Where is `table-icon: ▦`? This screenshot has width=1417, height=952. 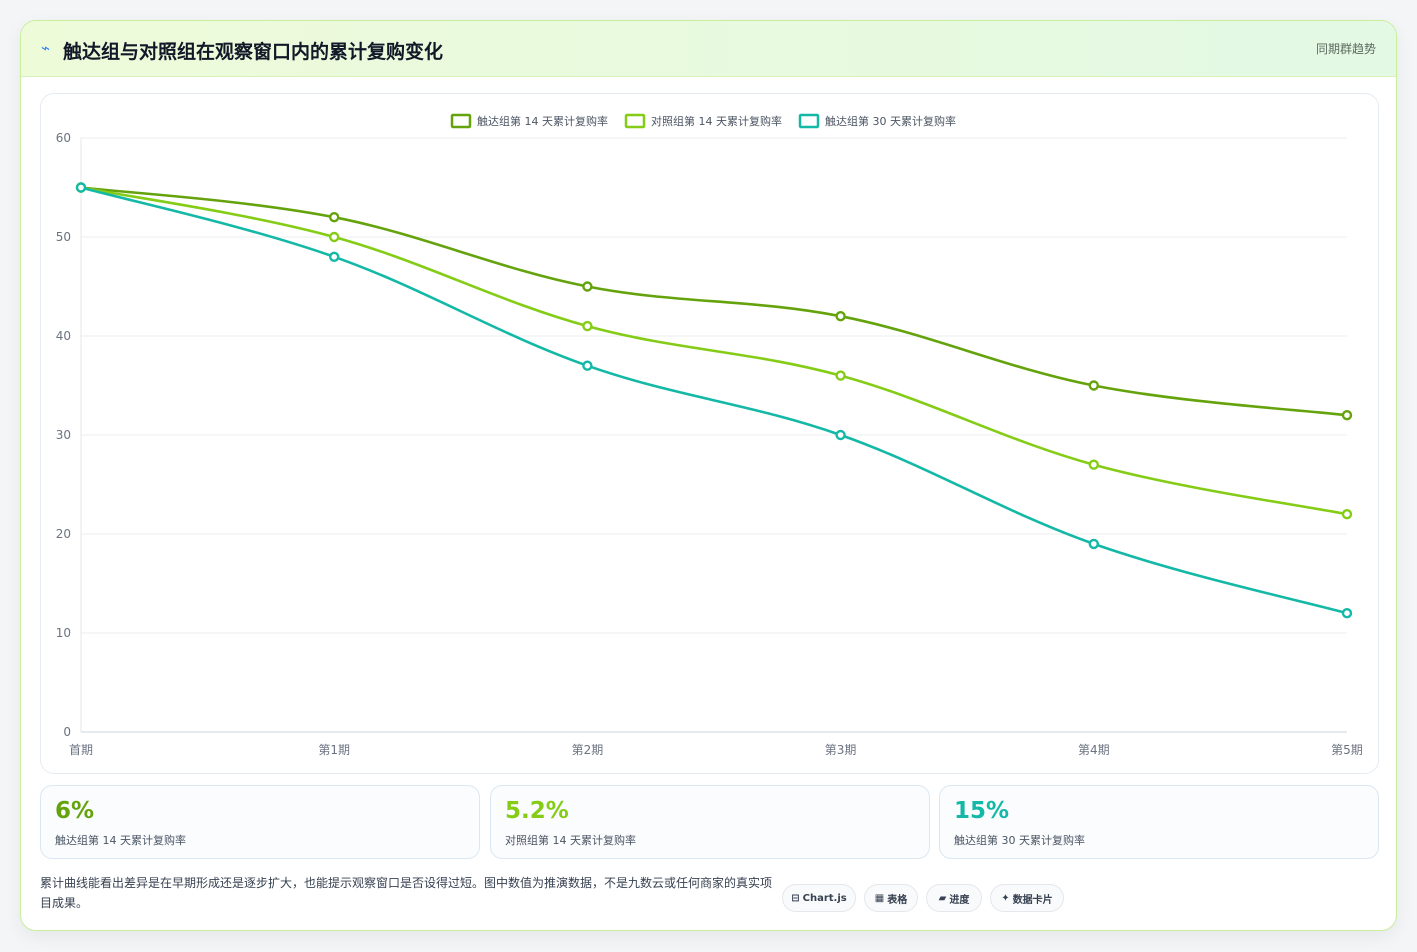
table-icon: ▦ is located at coordinates (879, 898).